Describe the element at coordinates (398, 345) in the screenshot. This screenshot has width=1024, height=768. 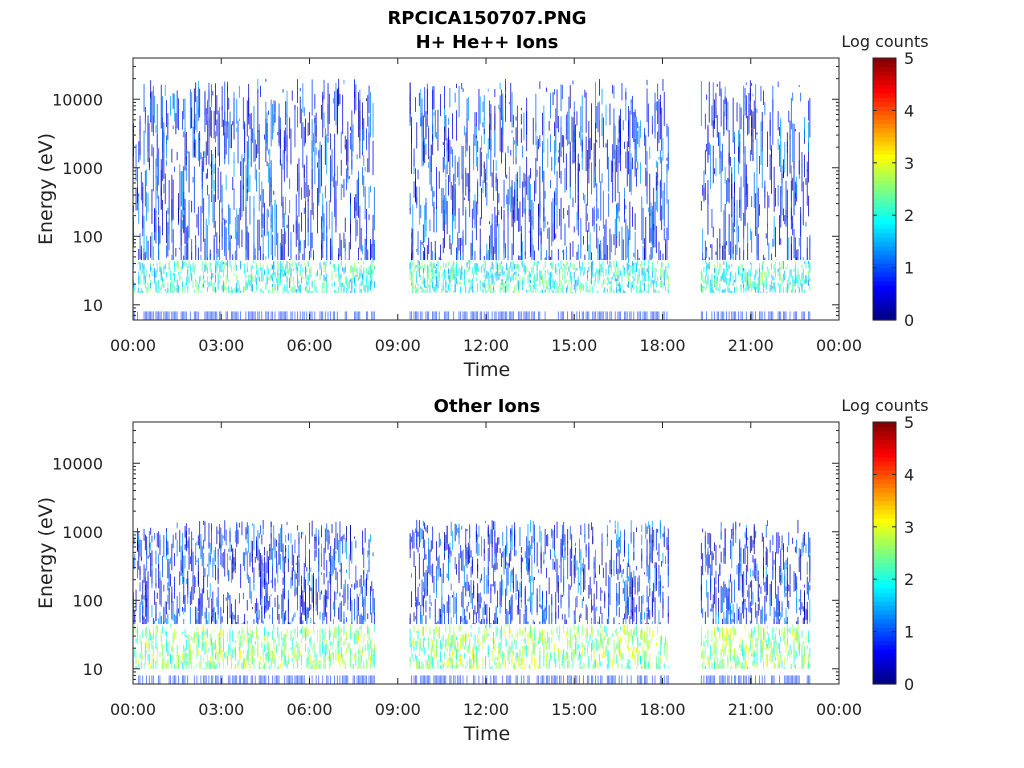
I see `x-tick-label: 09:00` at that location.